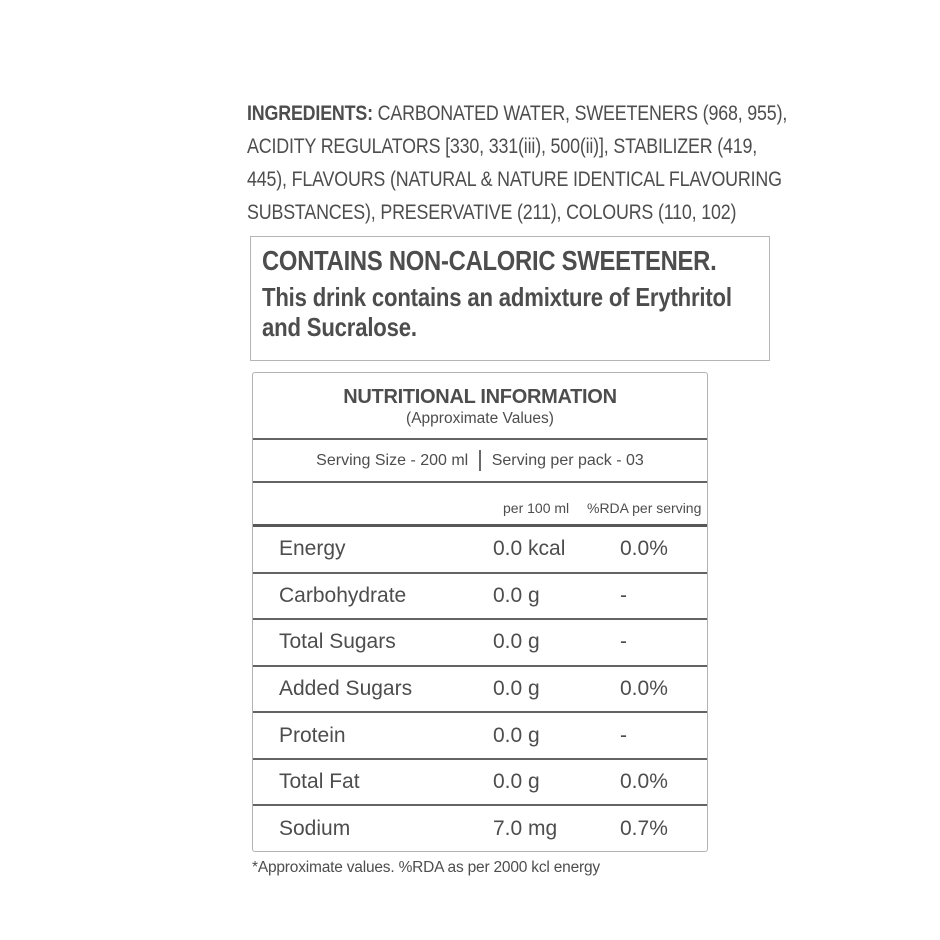 This screenshot has height=940, width=940. What do you see at coordinates (644, 828) in the screenshot?
I see `nutrient-rda: 0.7%` at bounding box center [644, 828].